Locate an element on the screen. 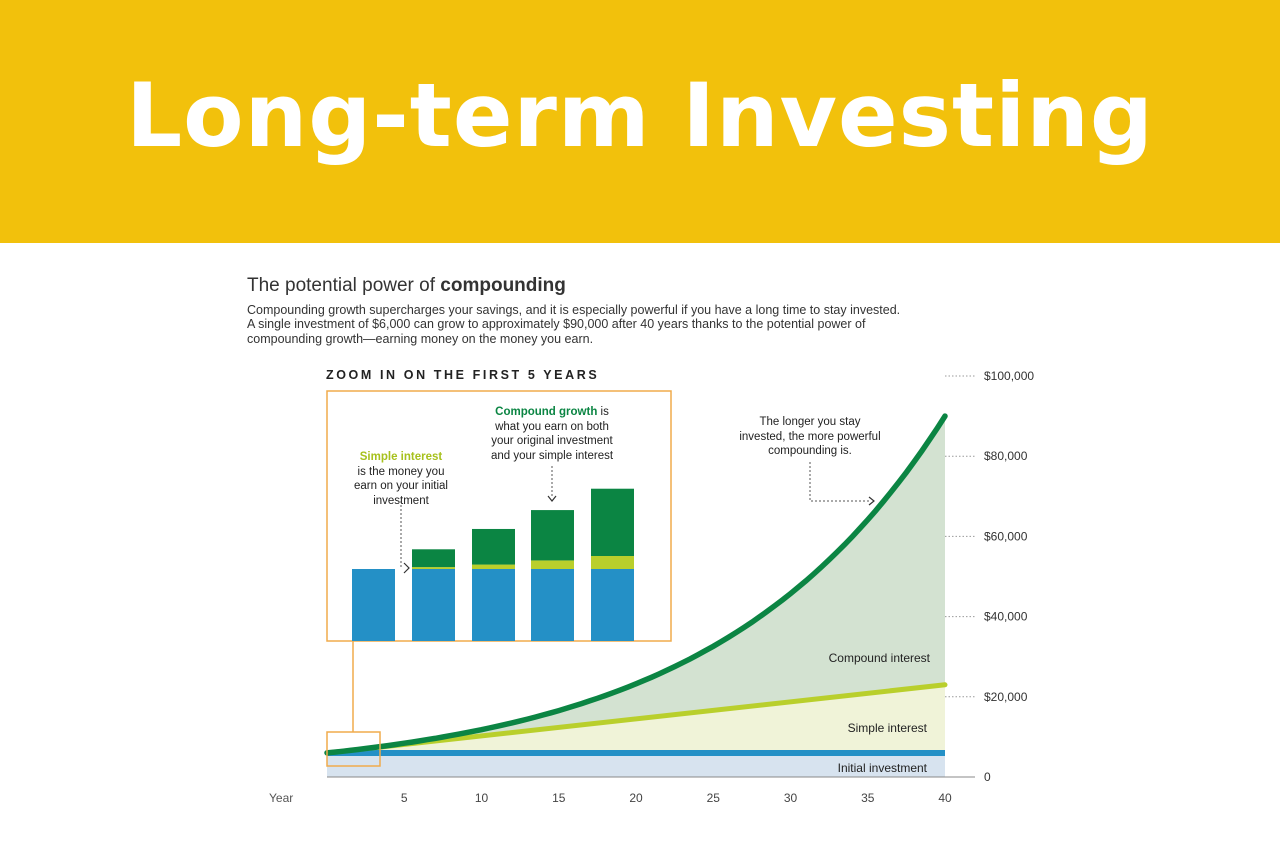  x-axis-label: Year is located at coordinates (281, 798).